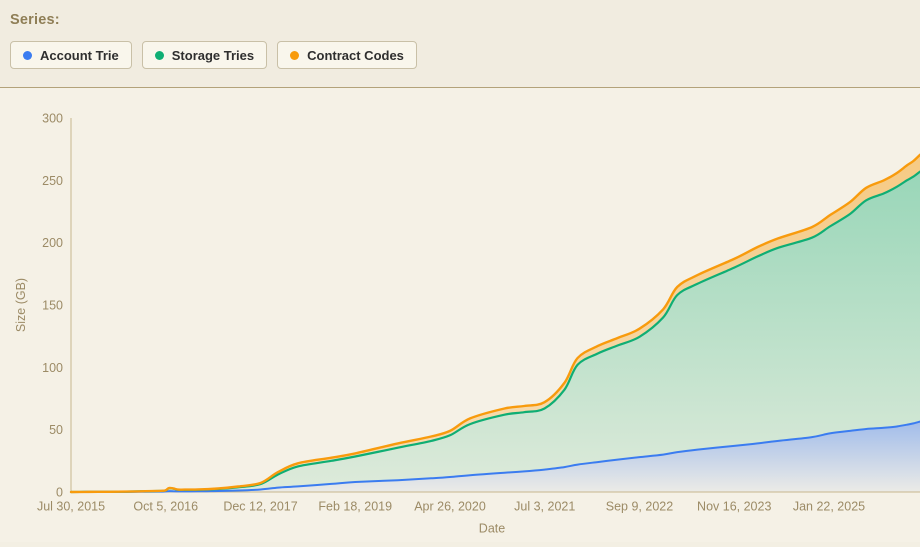 This screenshot has width=920, height=547. I want to click on area-account-trie, so click(495, 456).